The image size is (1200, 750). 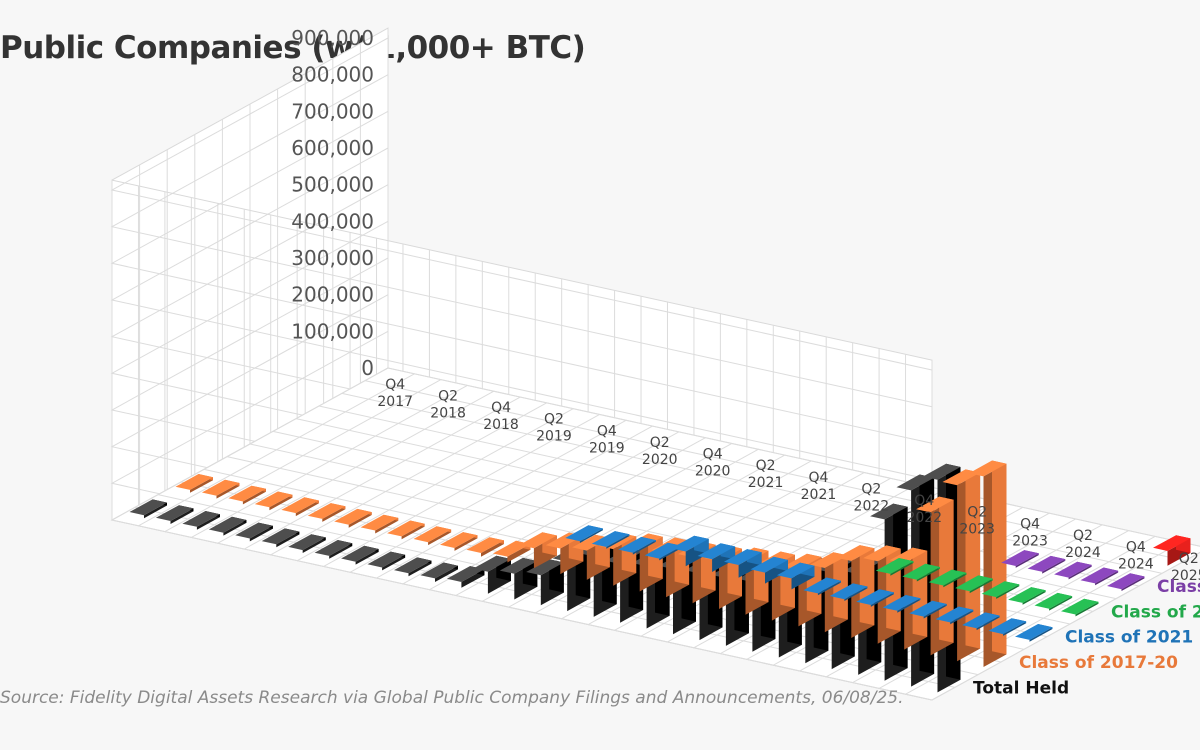 What do you see at coordinates (395, 402) in the screenshot?
I see `x-tick-year: 2017` at bounding box center [395, 402].